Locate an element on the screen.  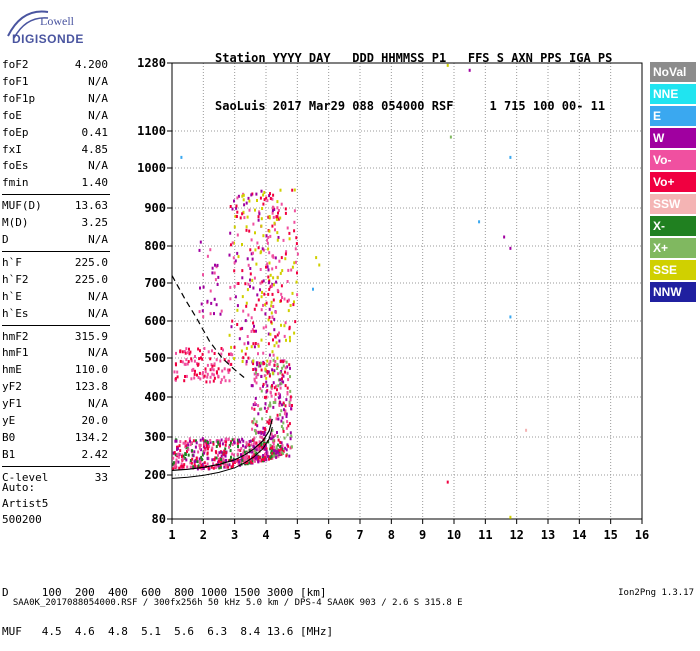
param-row-yf1: yF1 N/A is located at coordinates (55, 403).